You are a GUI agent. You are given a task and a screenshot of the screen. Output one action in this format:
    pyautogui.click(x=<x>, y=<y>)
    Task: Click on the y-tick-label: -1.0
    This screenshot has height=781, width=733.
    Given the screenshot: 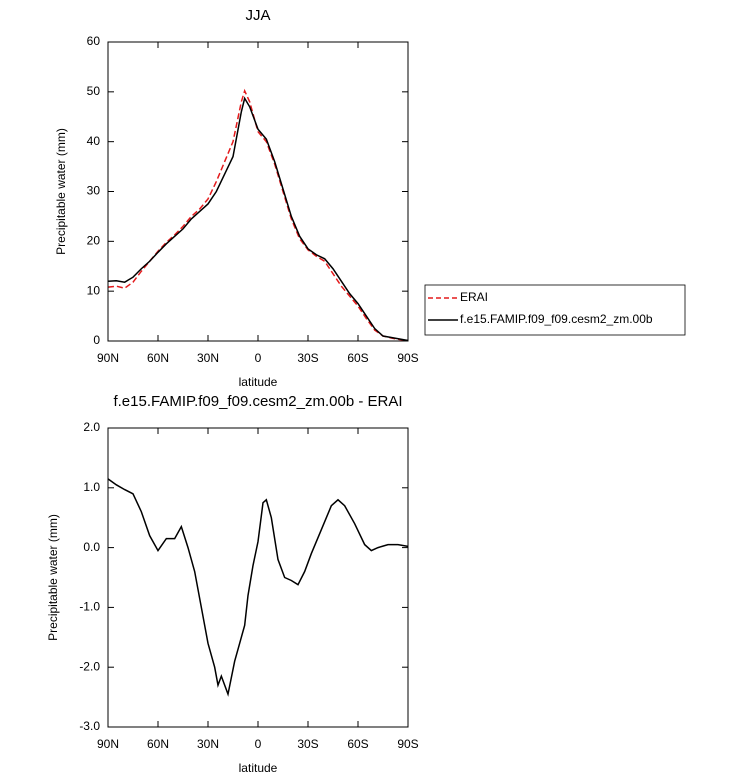 What is the action you would take?
    pyautogui.click(x=89, y=607)
    